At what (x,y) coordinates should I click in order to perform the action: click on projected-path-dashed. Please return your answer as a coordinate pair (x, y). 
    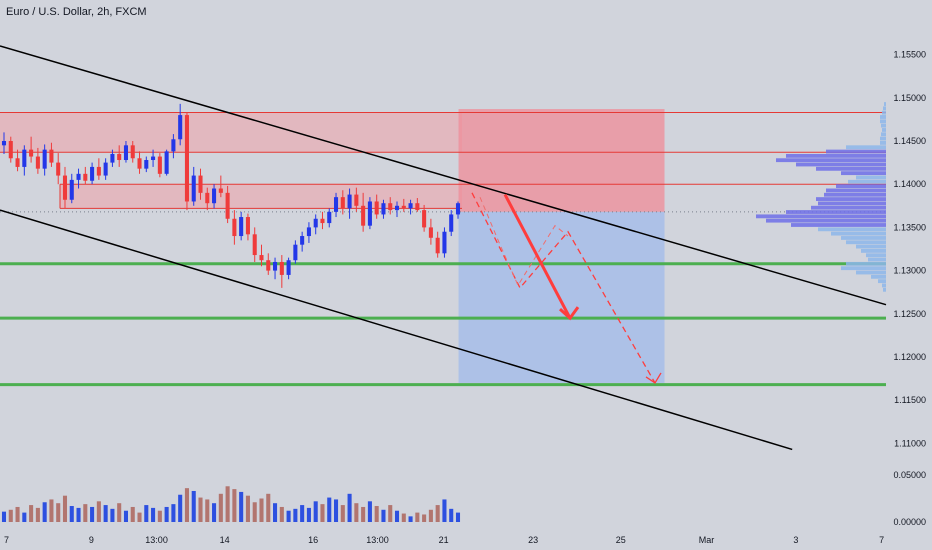
    Looking at the image, I should click on (563, 288).